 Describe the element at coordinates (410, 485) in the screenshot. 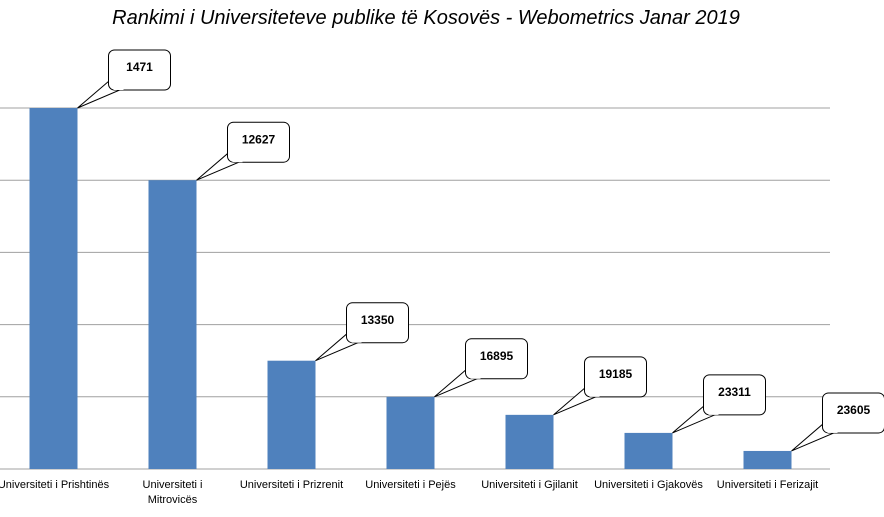

I see `x-tick-label: Universiteti i Pejës` at that location.